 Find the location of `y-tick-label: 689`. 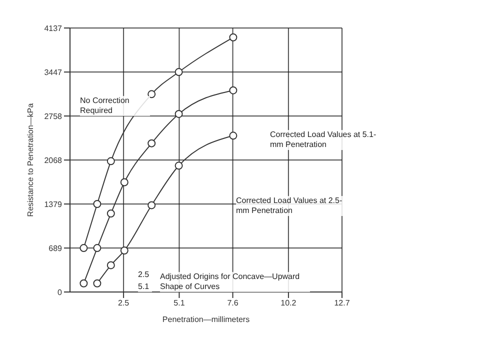

y-tick-label: 689 is located at coordinates (55, 248).